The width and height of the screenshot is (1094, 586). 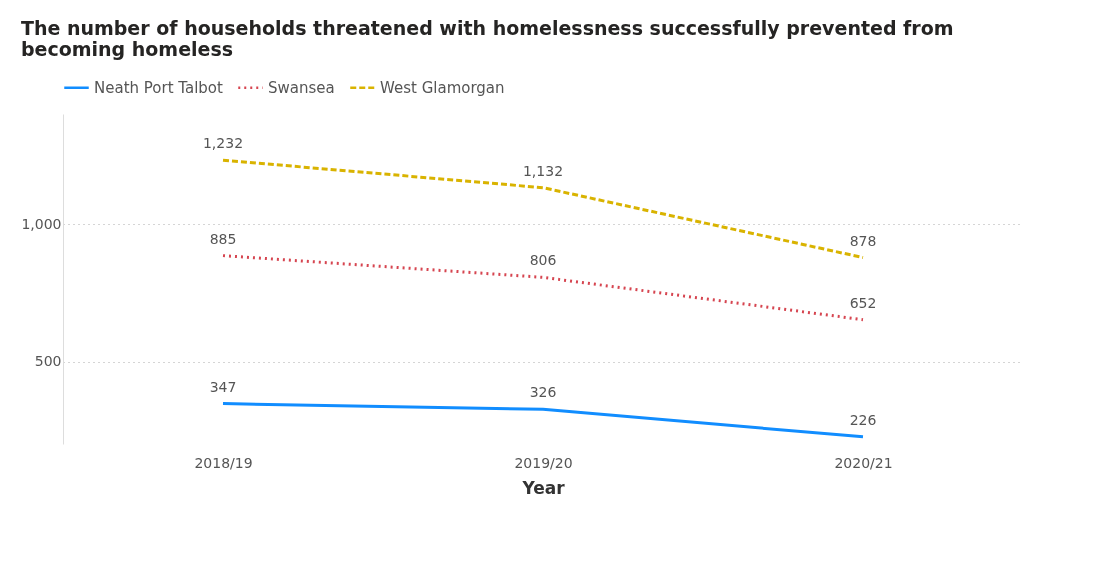 I want to click on x-tick-label: 2020/21, so click(x=863, y=462).